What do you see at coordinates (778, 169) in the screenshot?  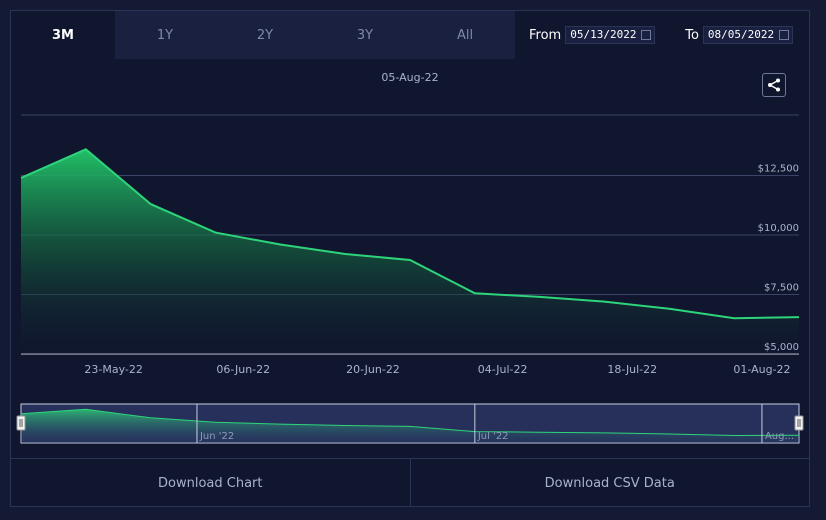 I see `y-tick-label: $12,500` at bounding box center [778, 169].